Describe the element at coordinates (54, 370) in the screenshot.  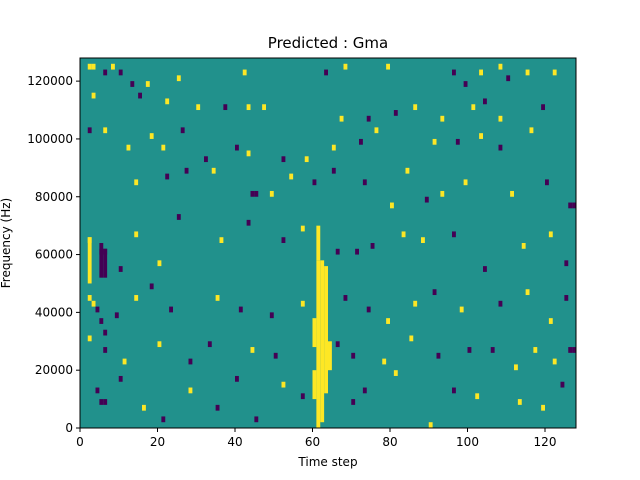
I see `y-tick-label: 20000` at that location.